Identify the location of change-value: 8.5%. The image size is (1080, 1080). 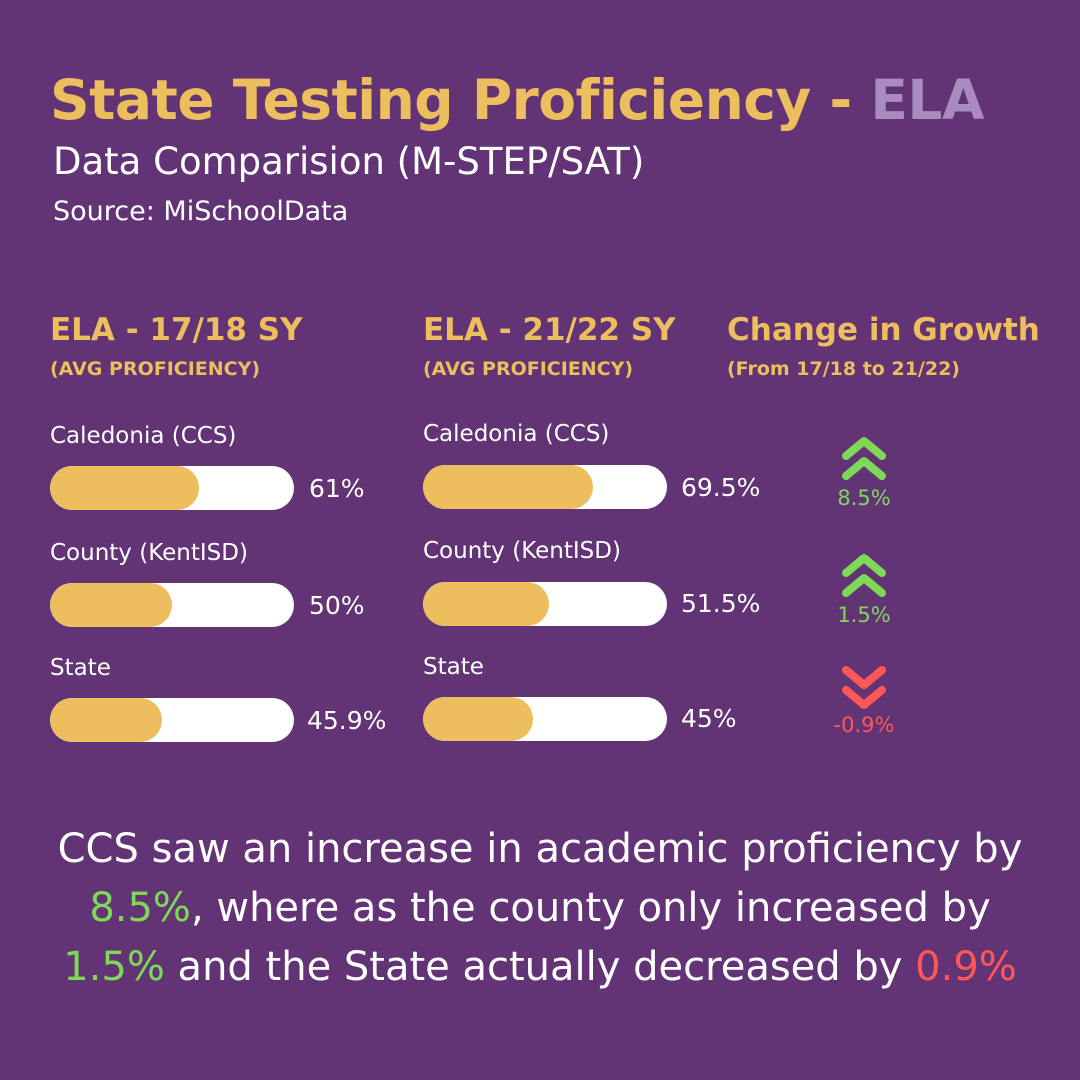
(864, 498).